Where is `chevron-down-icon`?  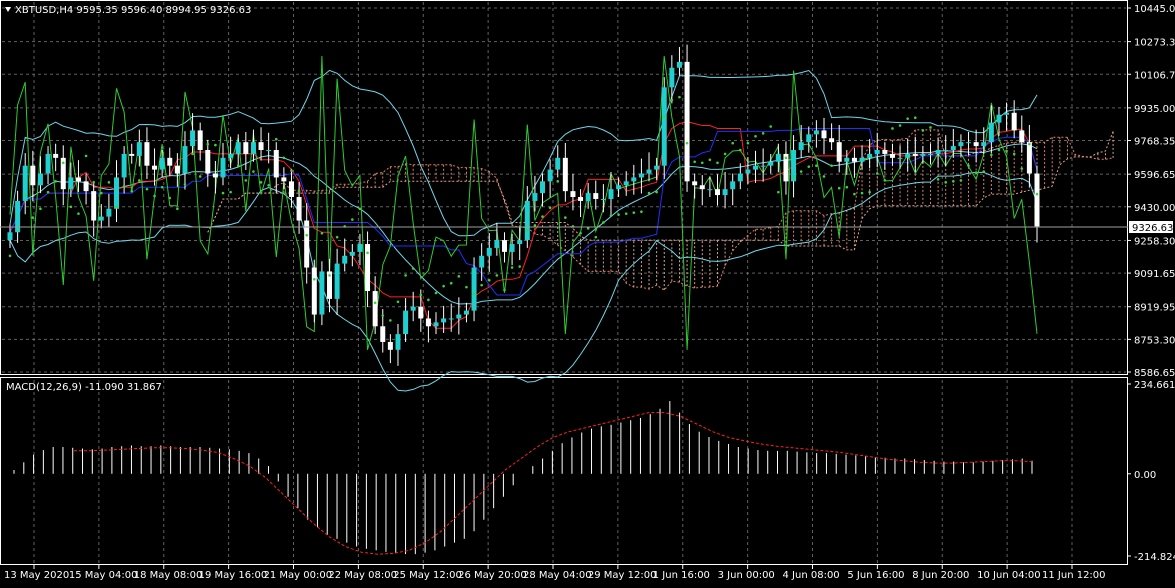 chevron-down-icon is located at coordinates (8, 9).